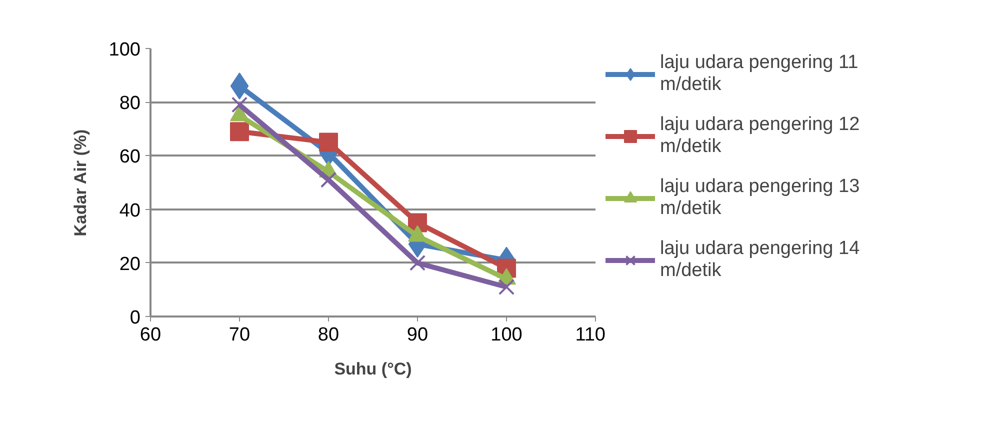  What do you see at coordinates (130, 103) in the screenshot?
I see `y-tick-label: 80` at bounding box center [130, 103].